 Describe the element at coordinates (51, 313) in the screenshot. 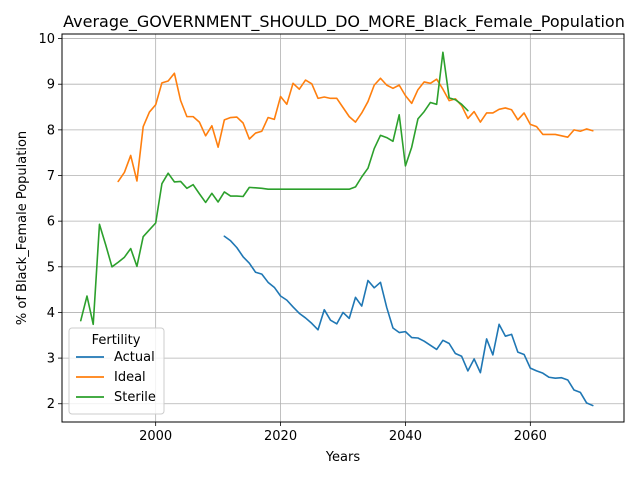

I see `y-tick-label: 4` at that location.